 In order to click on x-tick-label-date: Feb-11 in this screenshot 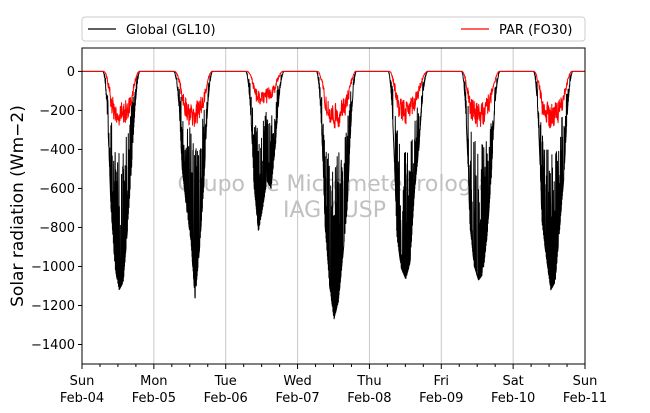, I will do `click(585, 398)`.